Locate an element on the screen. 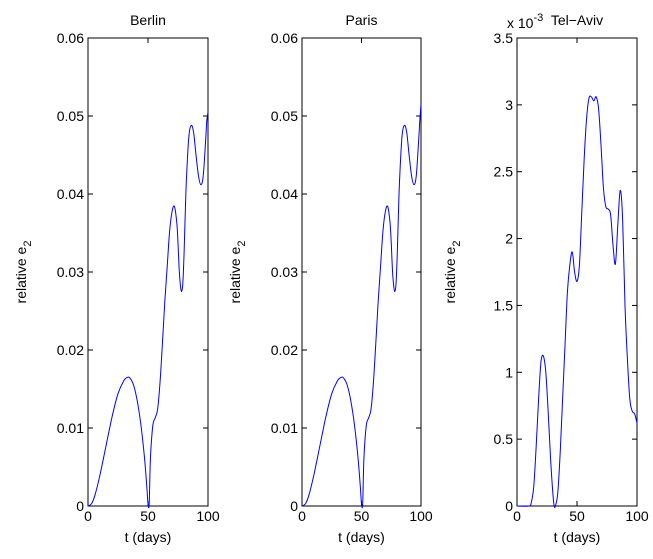 This screenshot has width=653, height=559. y-tick-label: 3.5 is located at coordinates (504, 38).